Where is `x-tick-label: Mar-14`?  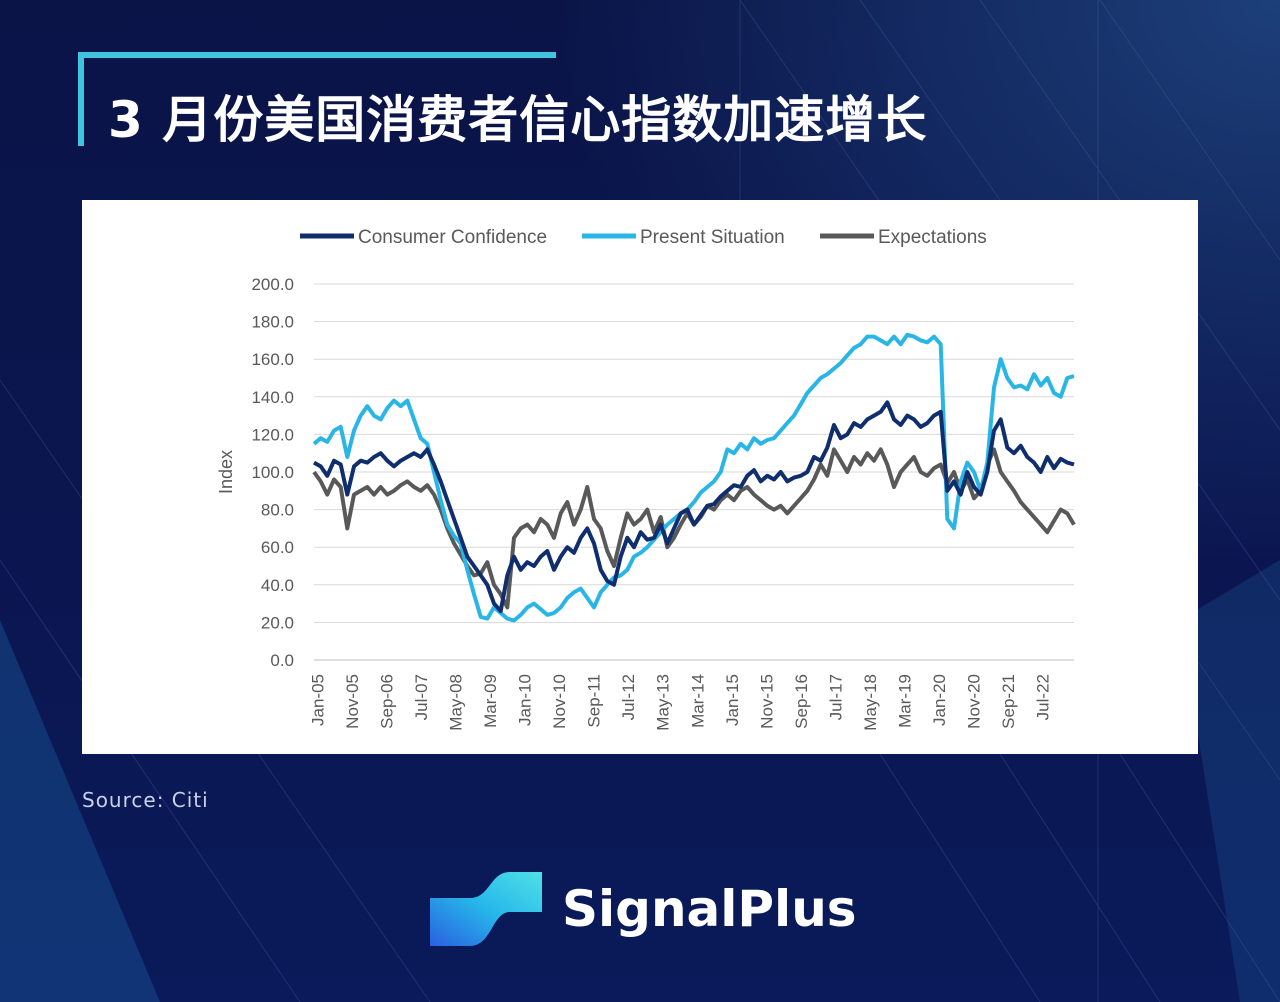
x-tick-label: Mar-14 is located at coordinates (697, 701).